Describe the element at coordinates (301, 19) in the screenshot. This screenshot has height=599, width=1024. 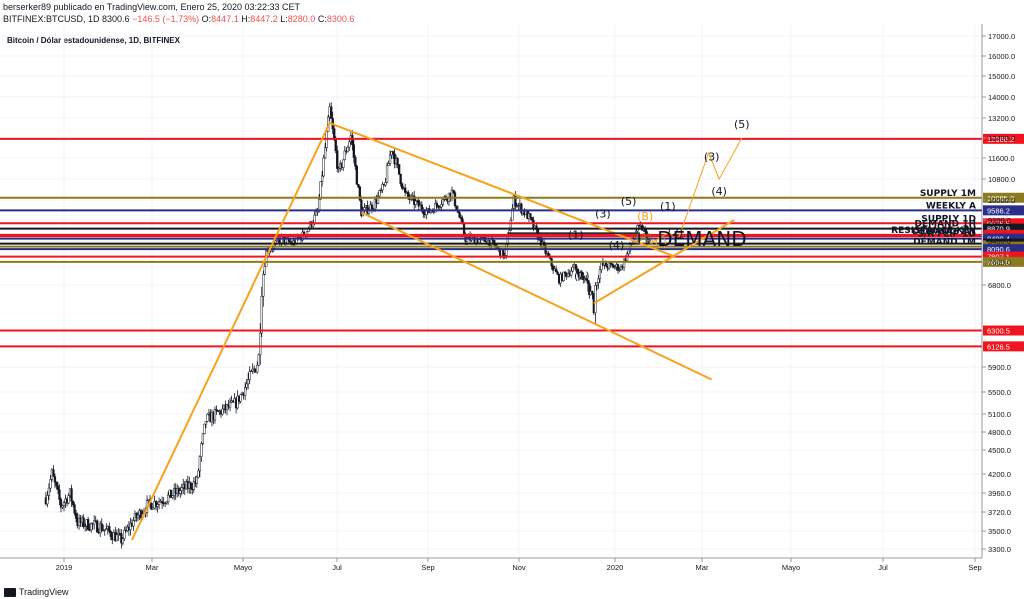
I see `low-value: 8280.0` at that location.